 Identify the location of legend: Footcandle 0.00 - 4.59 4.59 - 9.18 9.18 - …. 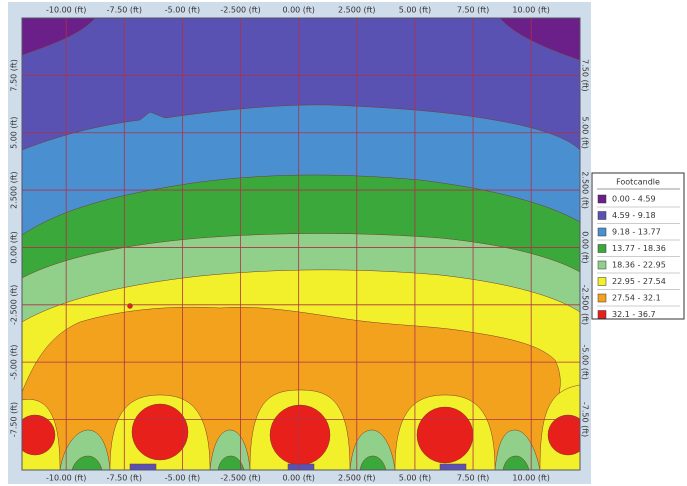
(638, 246).